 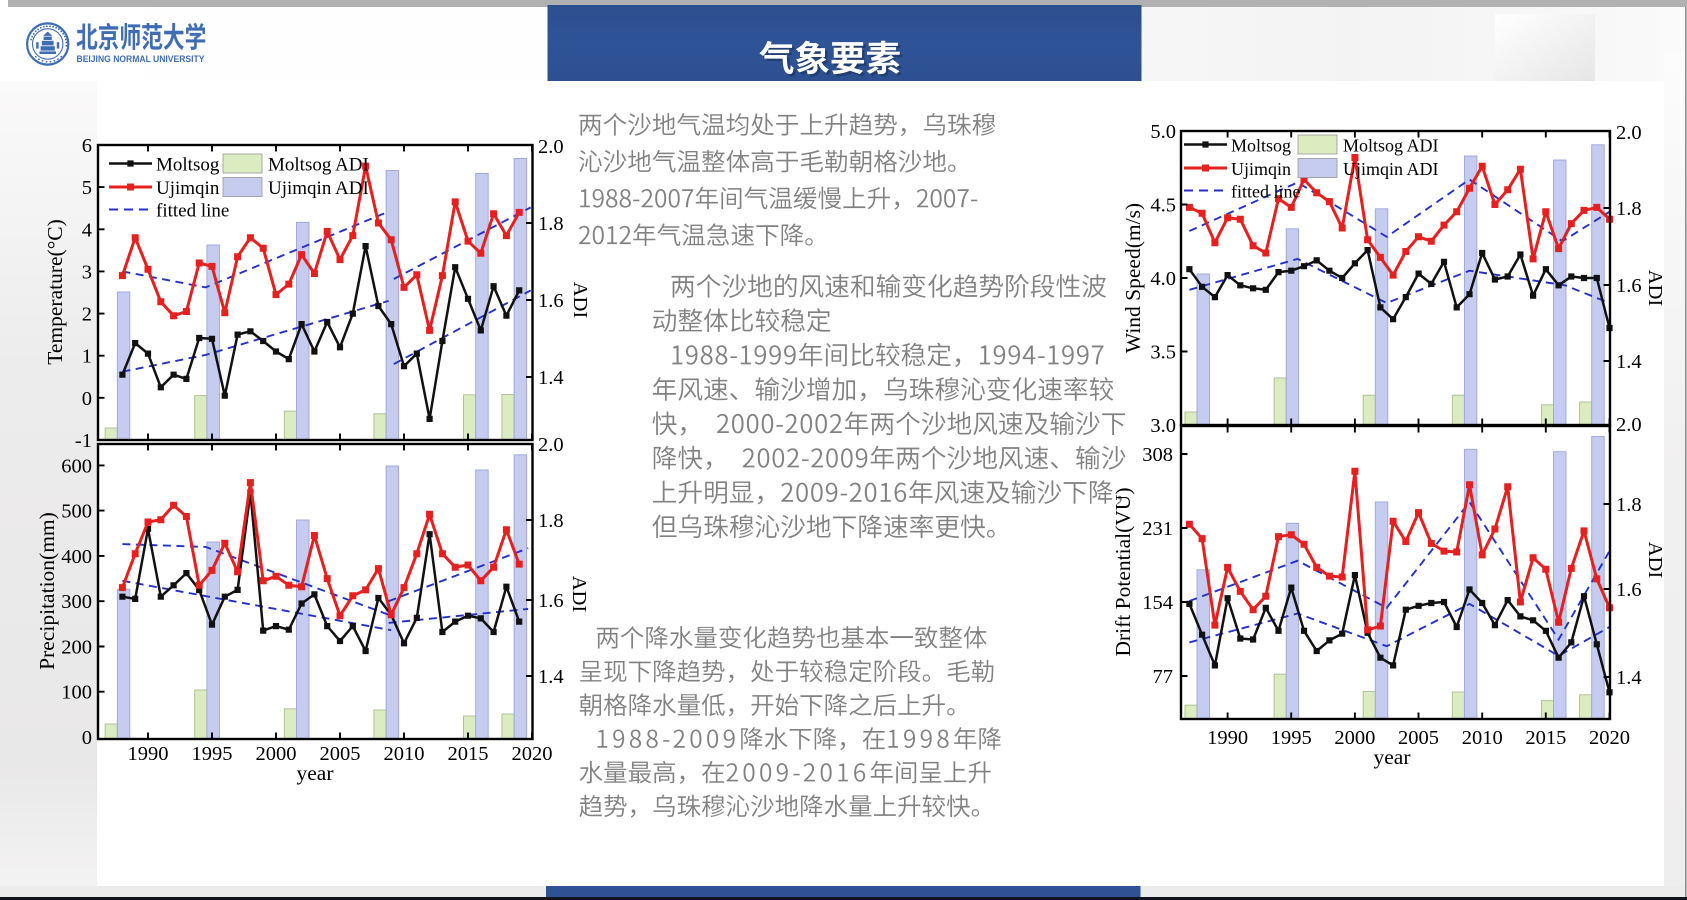 What do you see at coordinates (87, 357) in the screenshot?
I see `svg-text: 1` at bounding box center [87, 357].